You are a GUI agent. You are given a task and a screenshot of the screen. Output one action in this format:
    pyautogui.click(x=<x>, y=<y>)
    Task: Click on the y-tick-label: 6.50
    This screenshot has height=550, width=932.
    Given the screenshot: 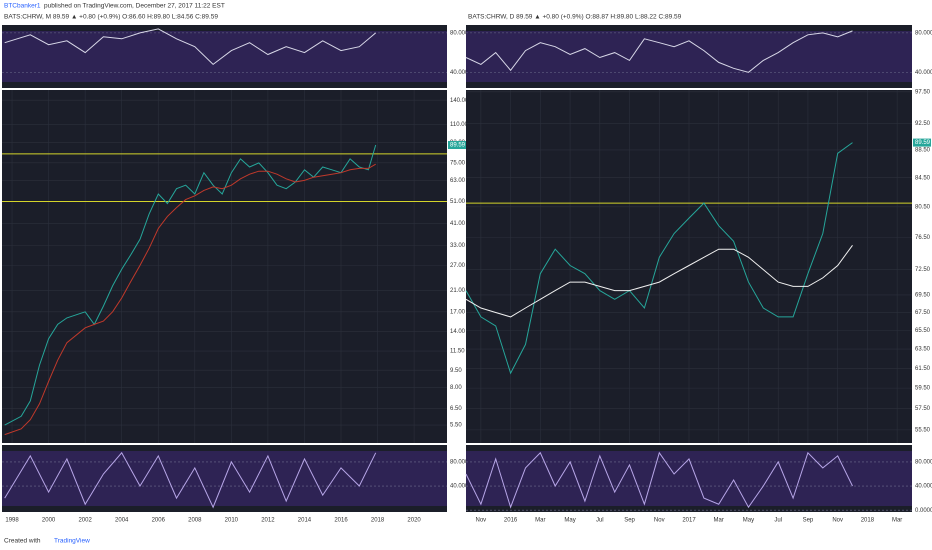 What is the action you would take?
    pyautogui.click(x=456, y=409)
    